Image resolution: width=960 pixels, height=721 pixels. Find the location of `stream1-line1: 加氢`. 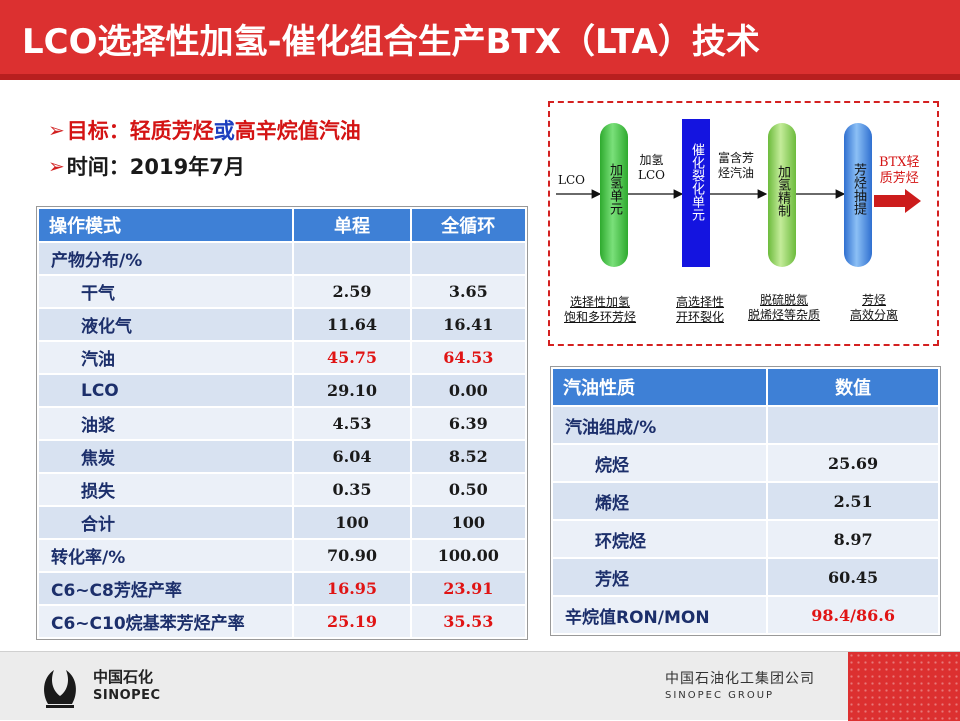

stream1-line1: 加氢 is located at coordinates (651, 160).